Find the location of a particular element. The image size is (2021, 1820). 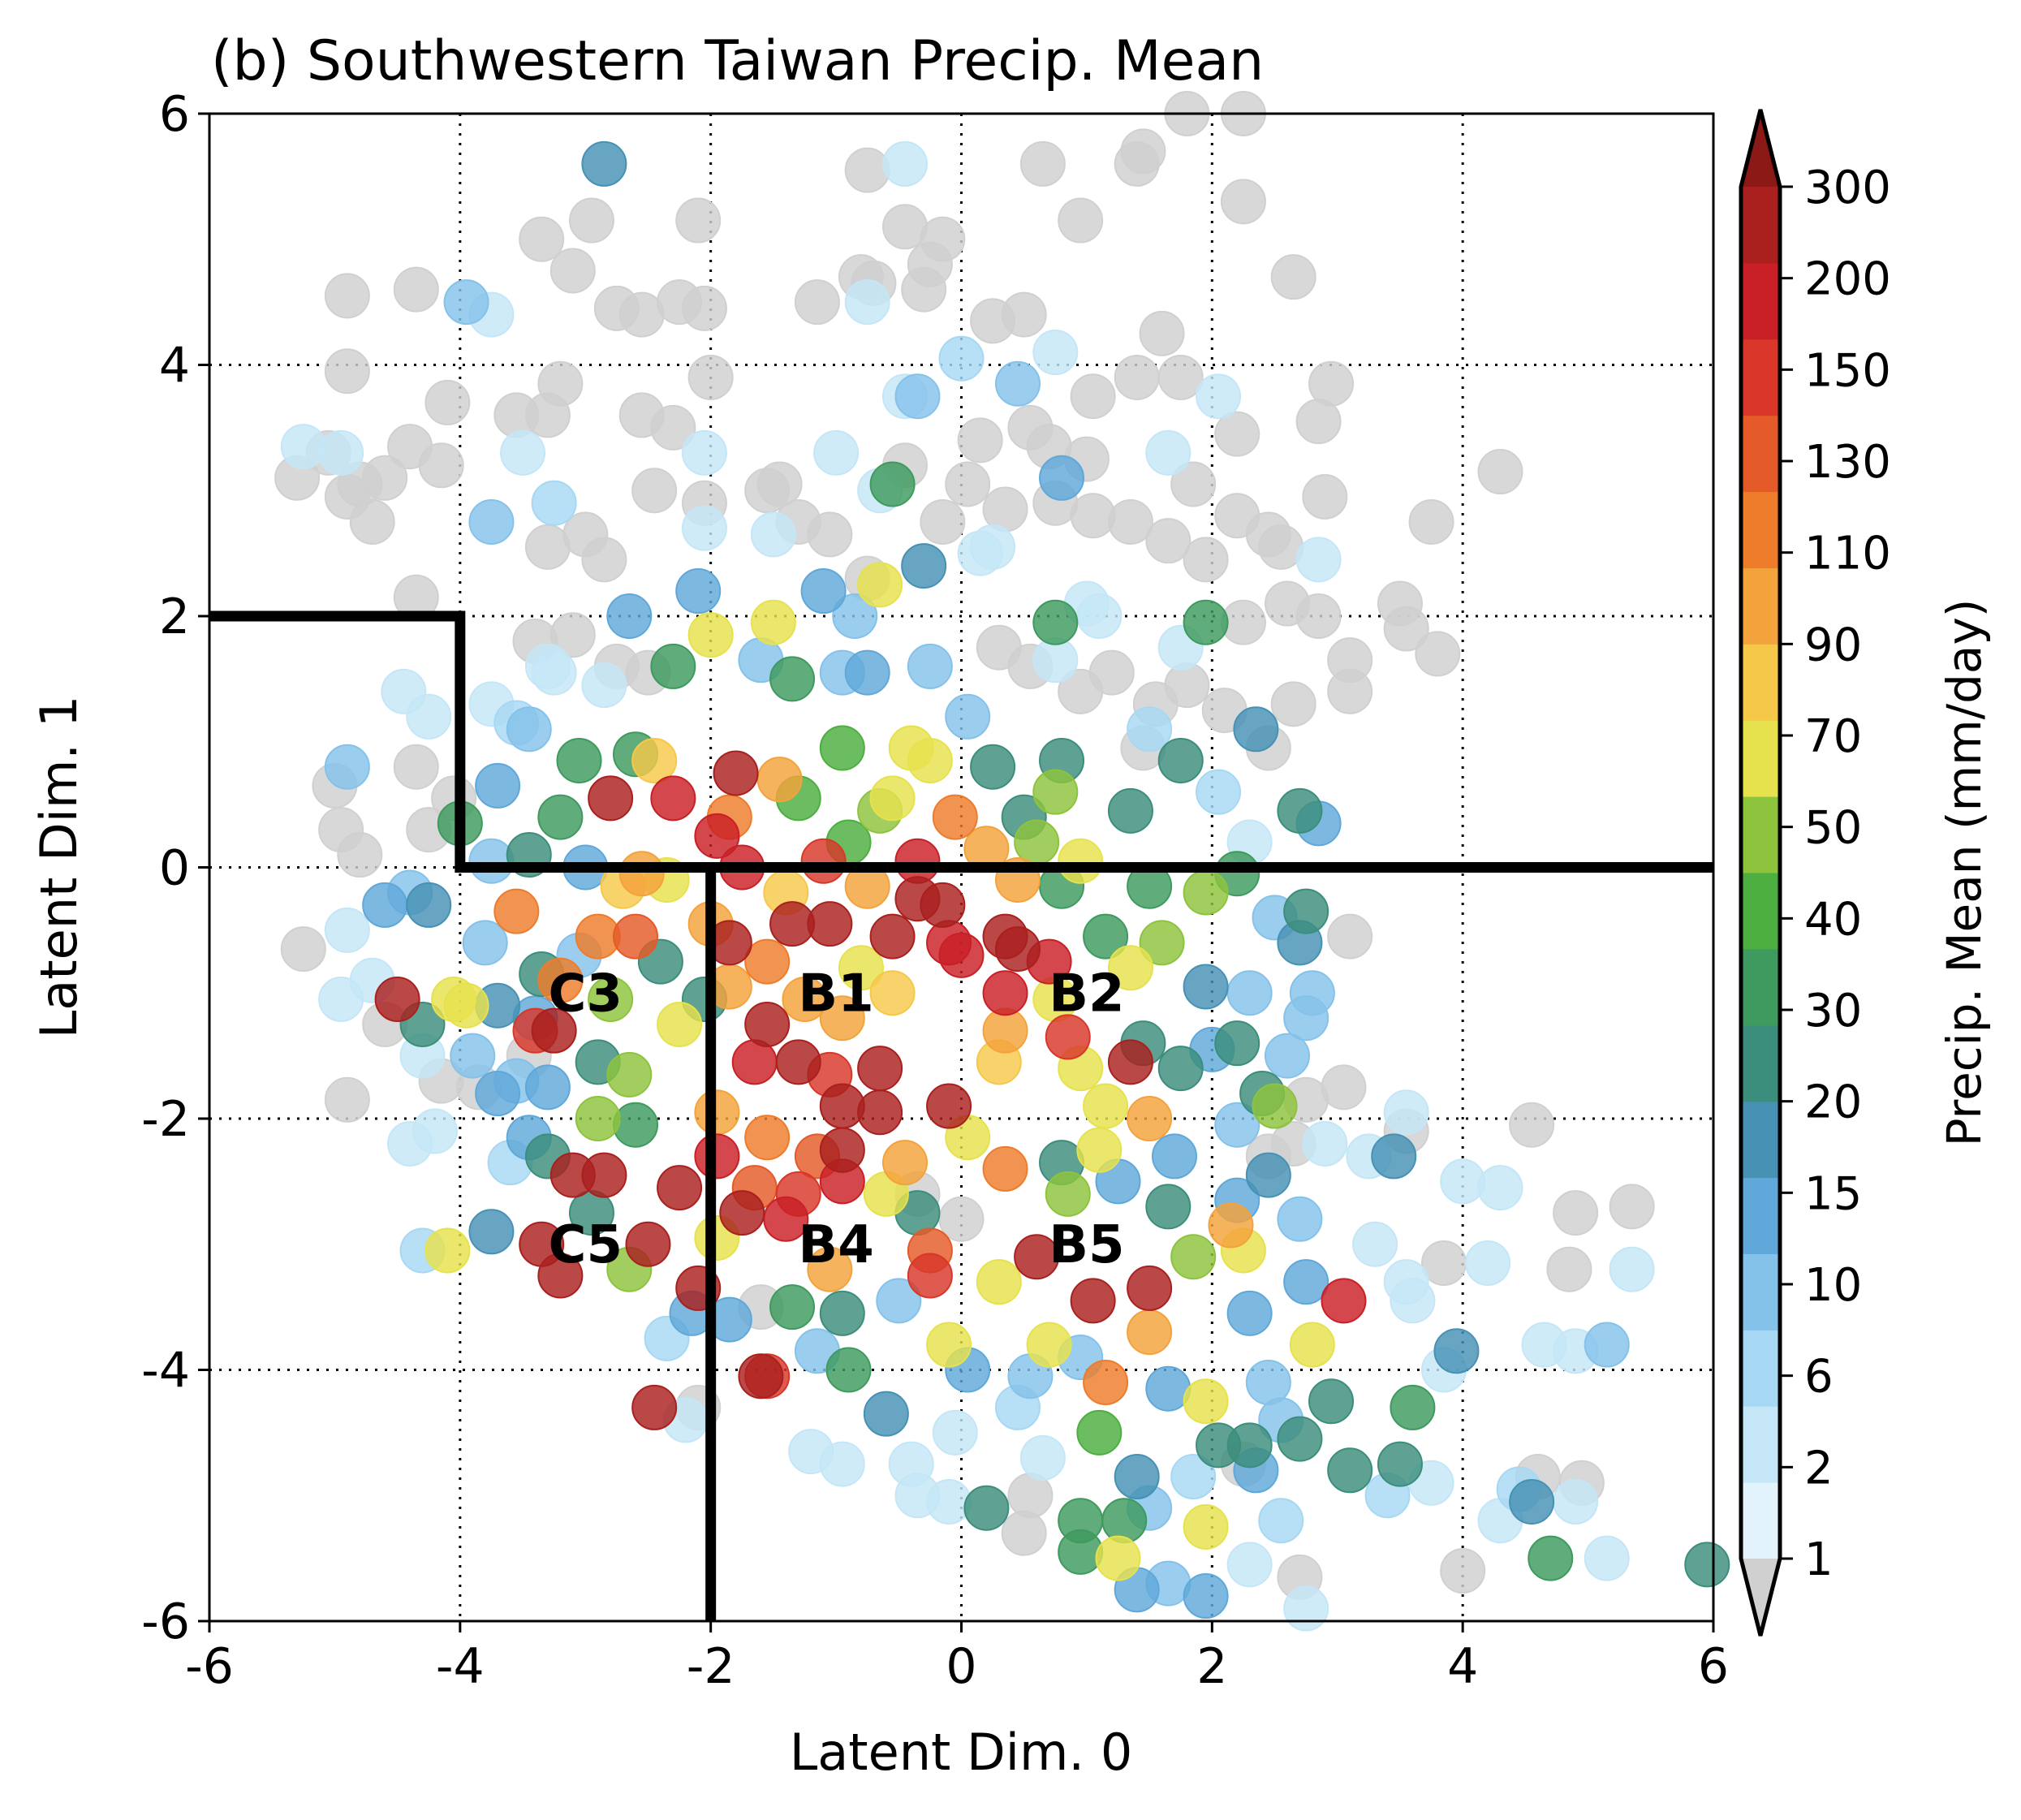

region-label: B5 is located at coordinates (1087, 1245).